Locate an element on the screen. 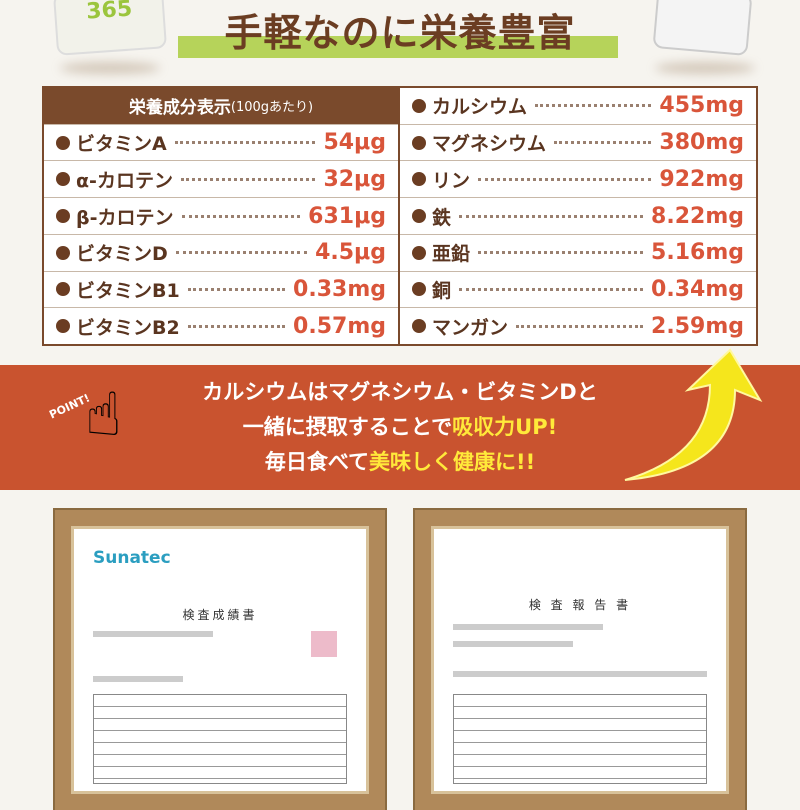 This screenshot has height=810, width=800. nutrient-row: ビタミンB2 0.57mg is located at coordinates (221, 326).